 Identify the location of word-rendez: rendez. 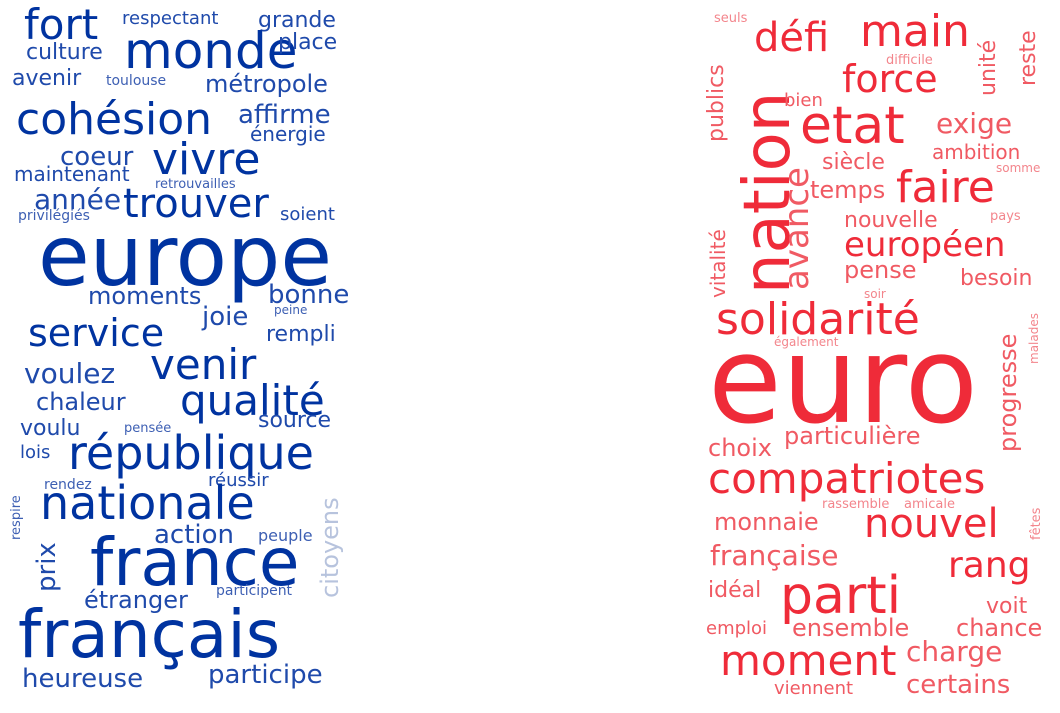
(68, 485).